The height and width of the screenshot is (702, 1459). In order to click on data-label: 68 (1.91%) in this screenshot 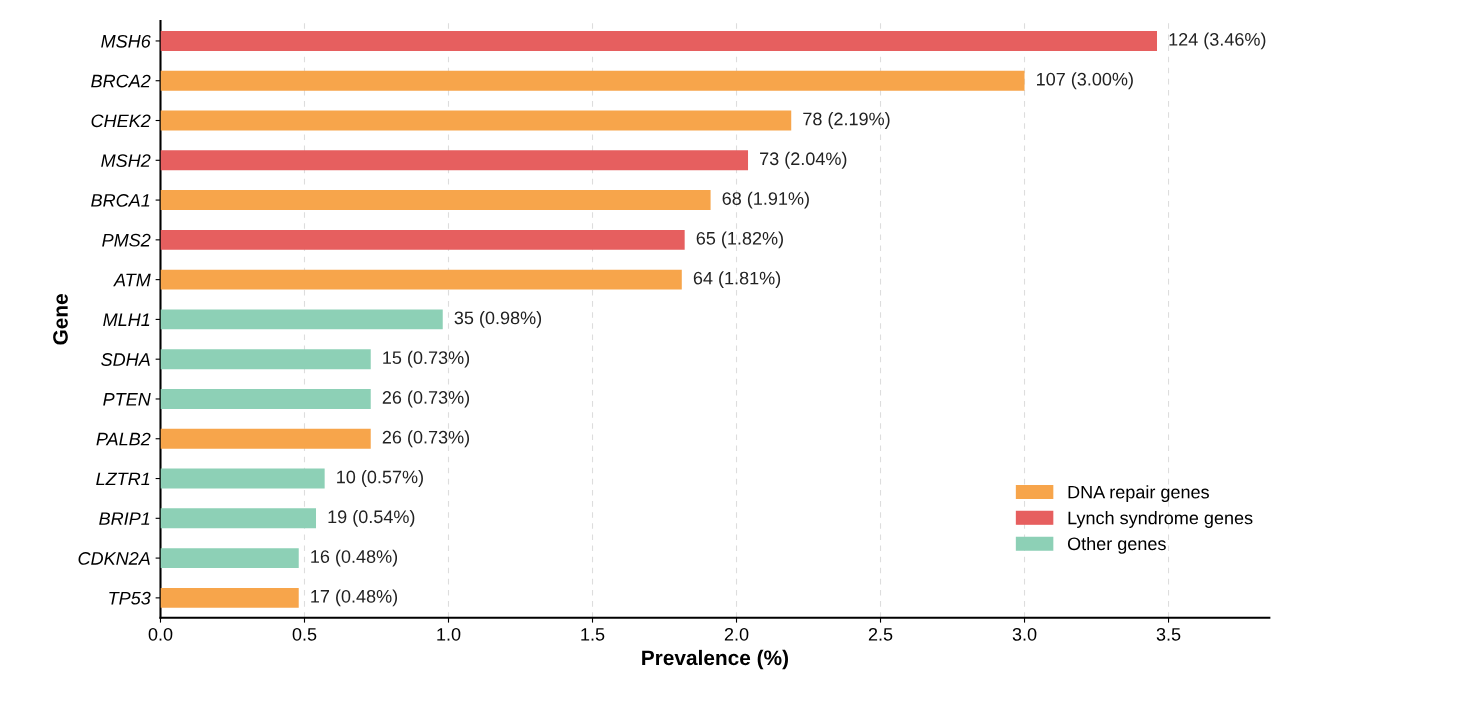, I will do `click(765, 200)`.